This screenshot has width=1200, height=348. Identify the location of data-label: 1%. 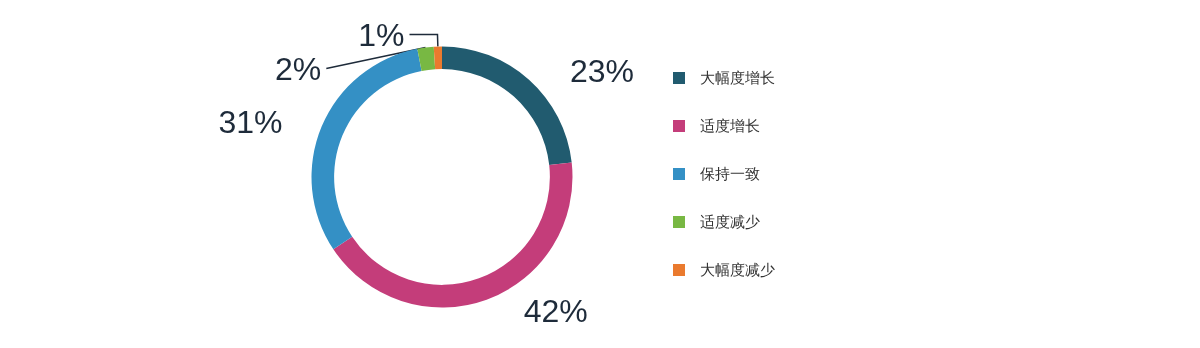
(381, 34).